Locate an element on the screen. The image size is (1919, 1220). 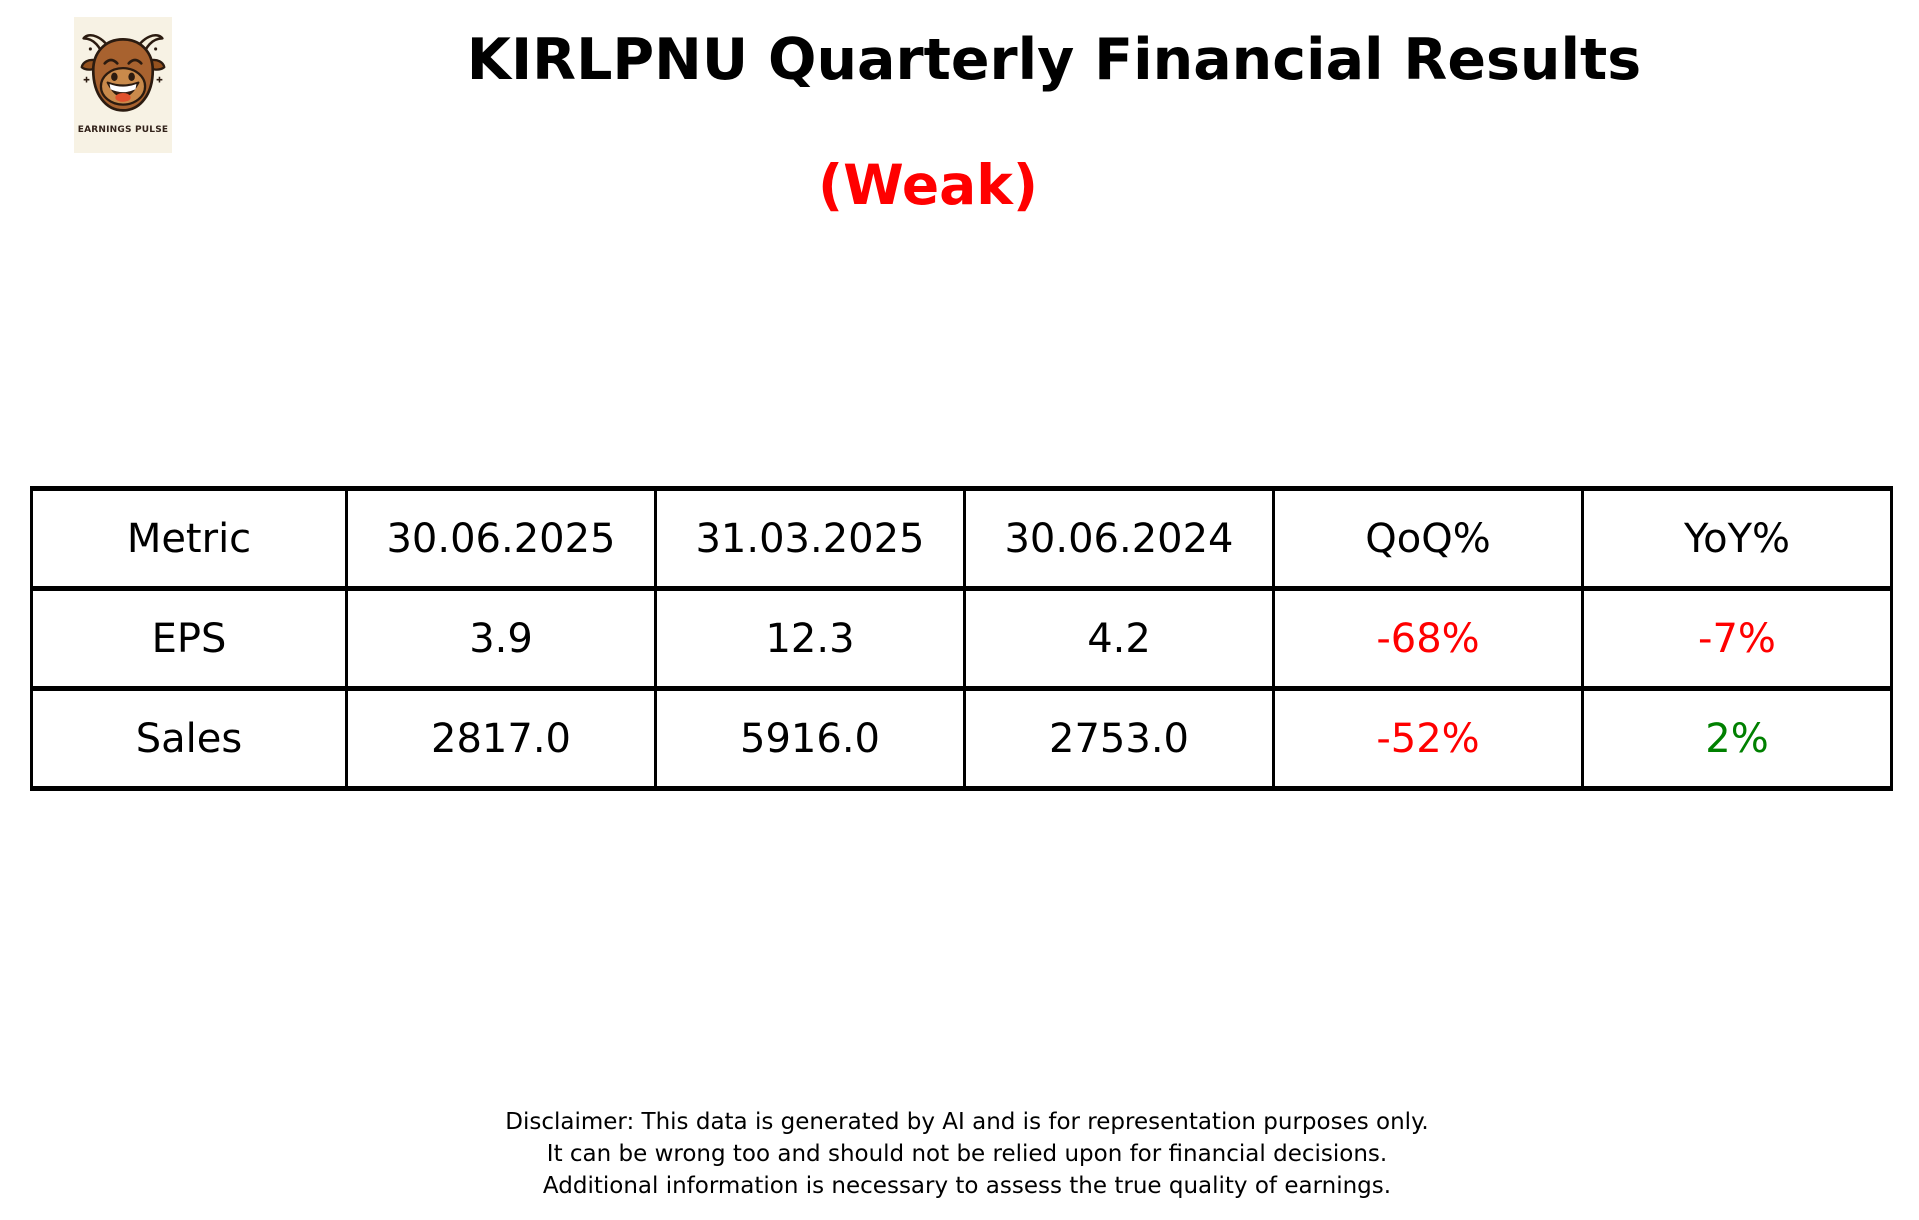
cell-value: 3.9 is located at coordinates (501, 638).